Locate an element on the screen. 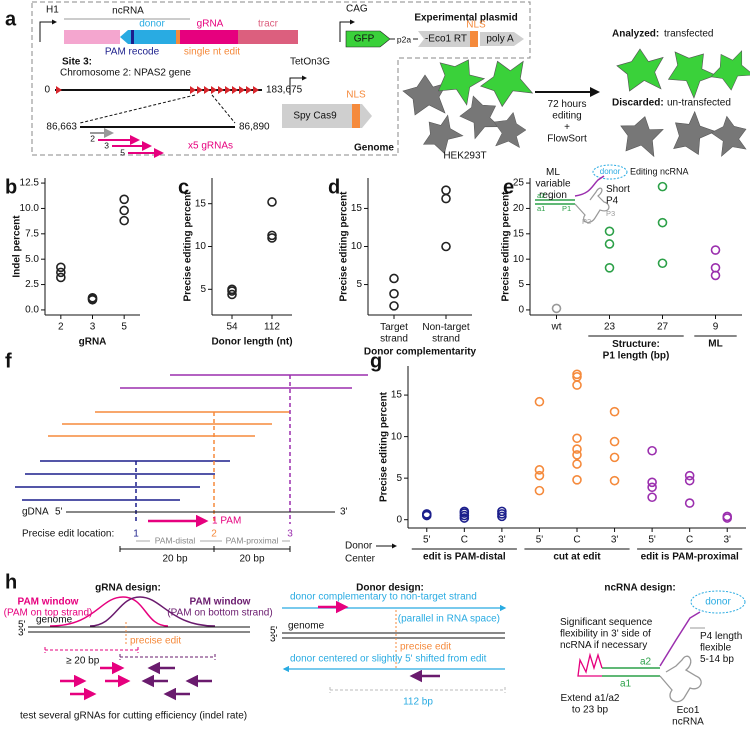  annotation: ML variable region is located at coordinates (552, 184).